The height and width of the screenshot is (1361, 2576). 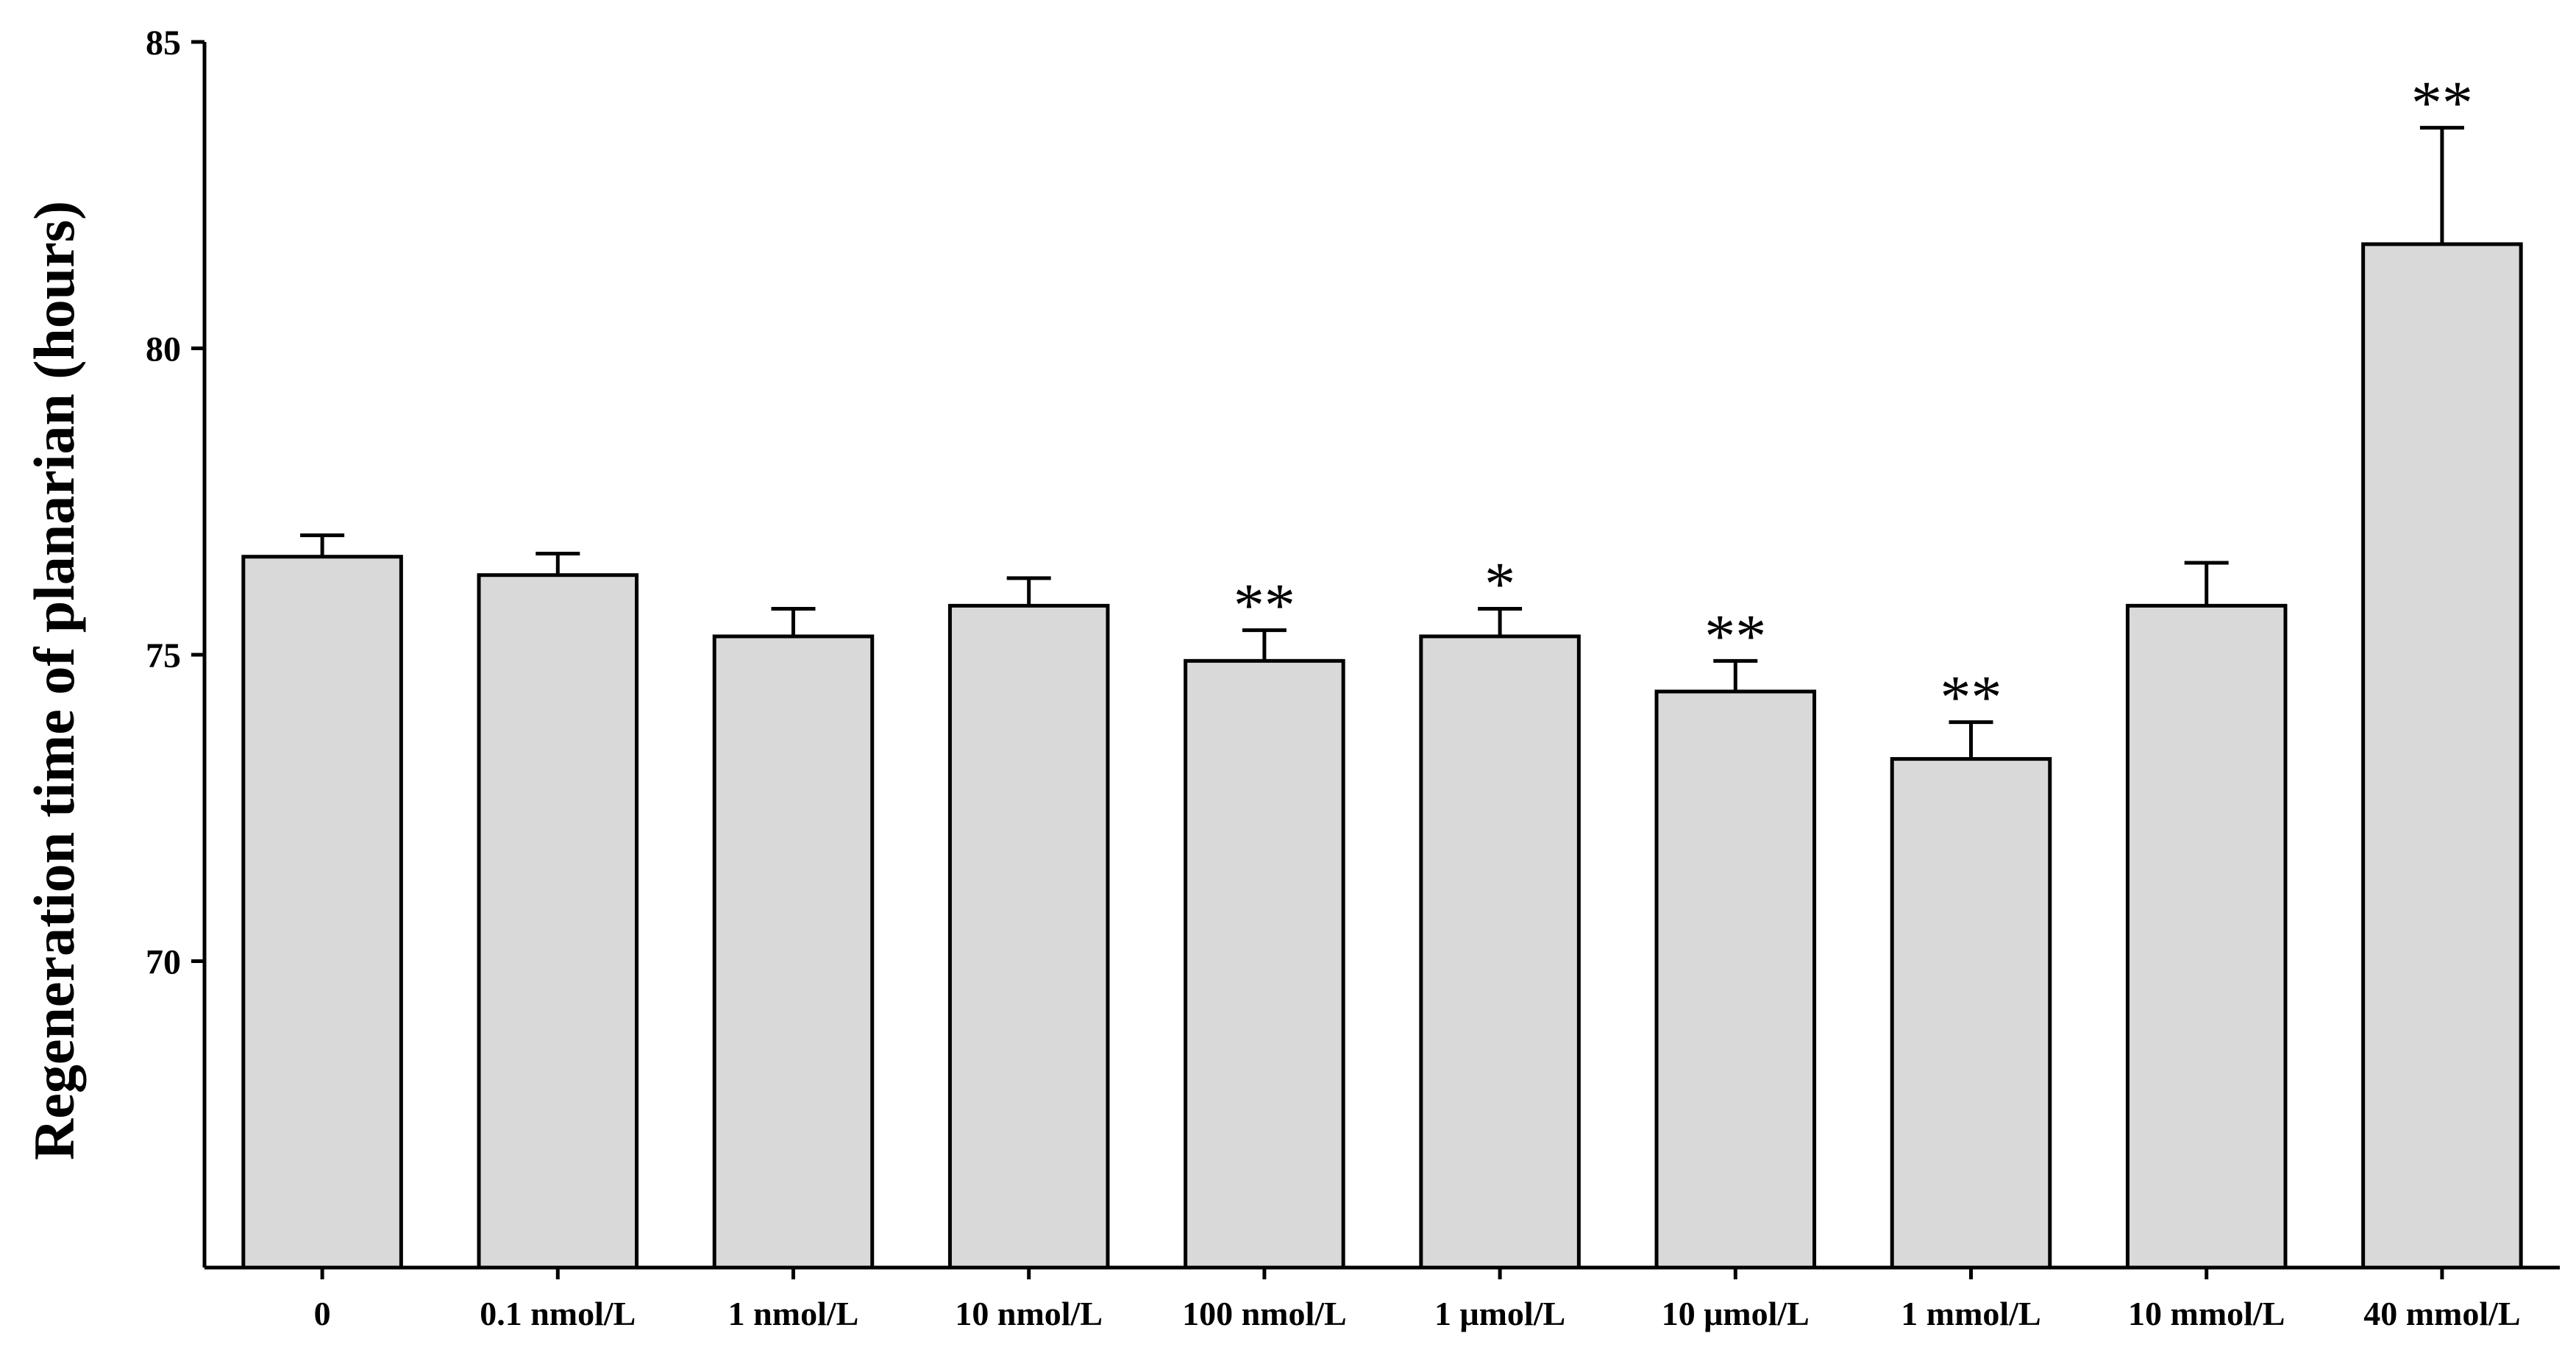 What do you see at coordinates (163, 962) in the screenshot?
I see `y-tick-label: 70` at bounding box center [163, 962].